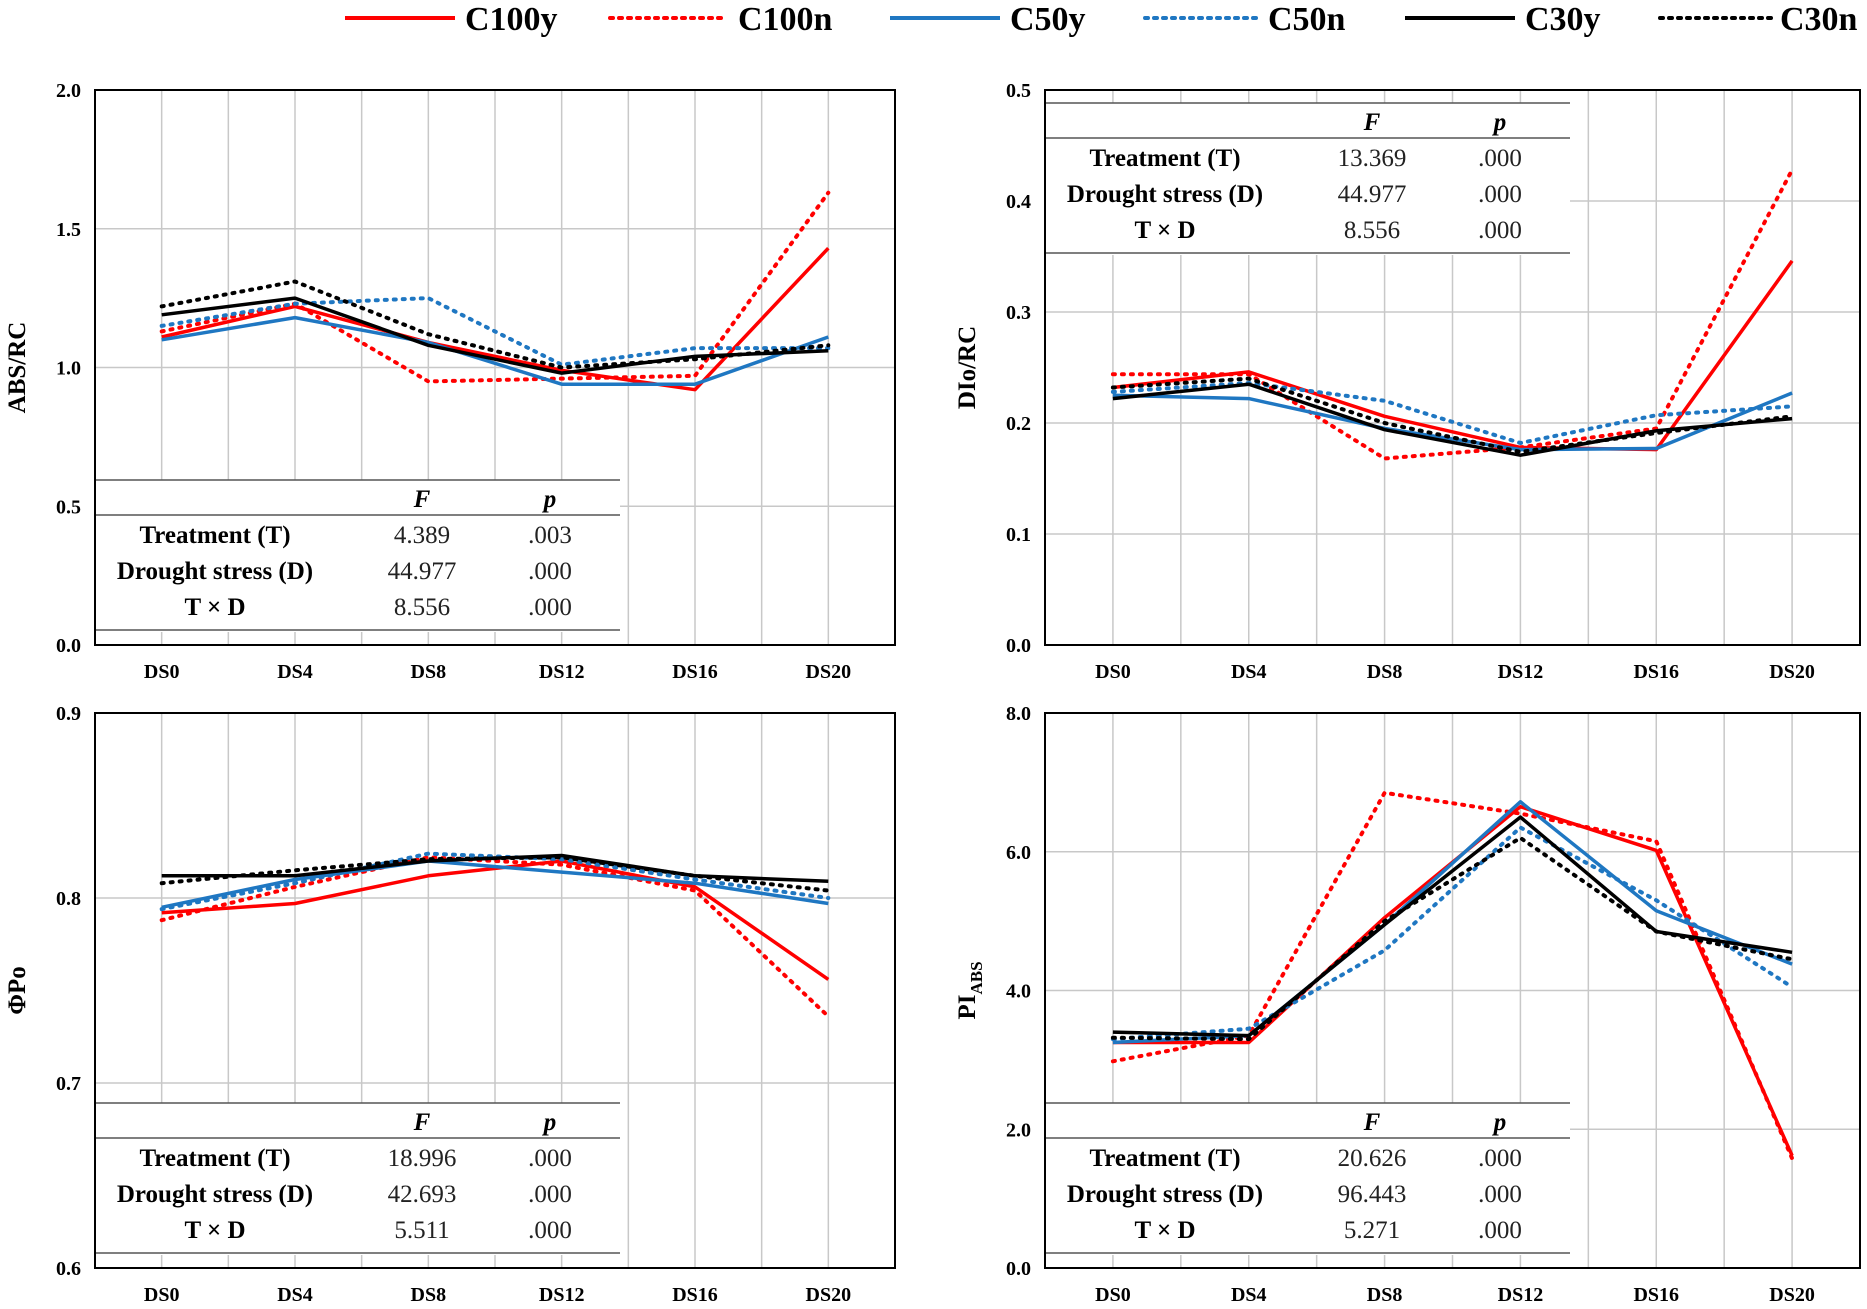  Describe the element at coordinates (422, 607) in the screenshot. I see `stat-f-value: 8.556` at that location.